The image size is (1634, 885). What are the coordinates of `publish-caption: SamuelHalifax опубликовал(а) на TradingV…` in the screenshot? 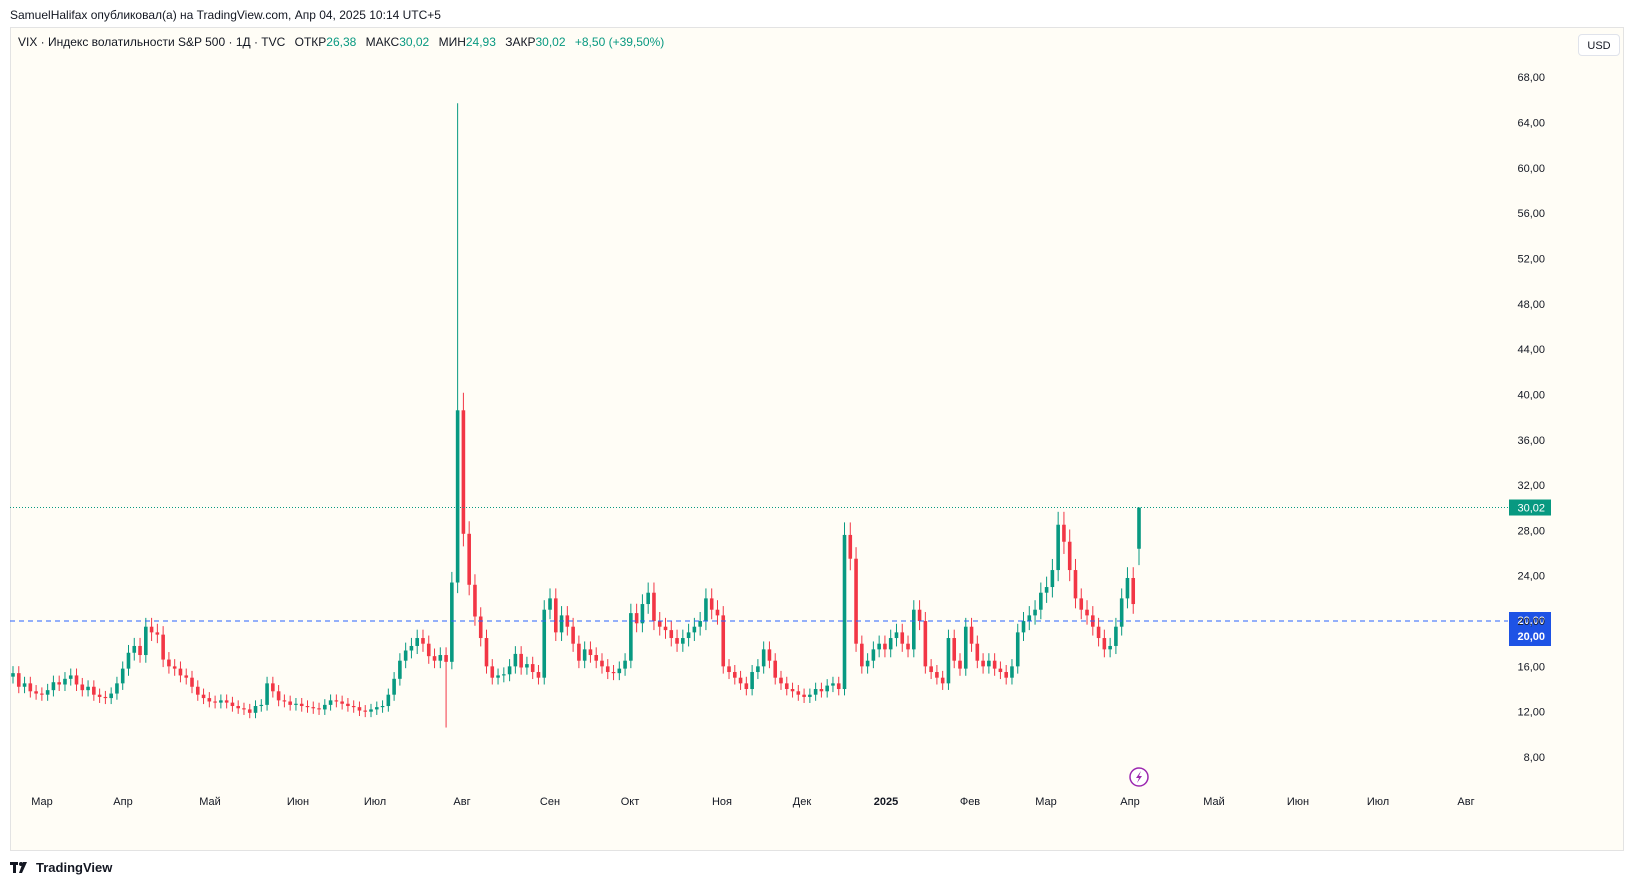 It's located at (225, 15).